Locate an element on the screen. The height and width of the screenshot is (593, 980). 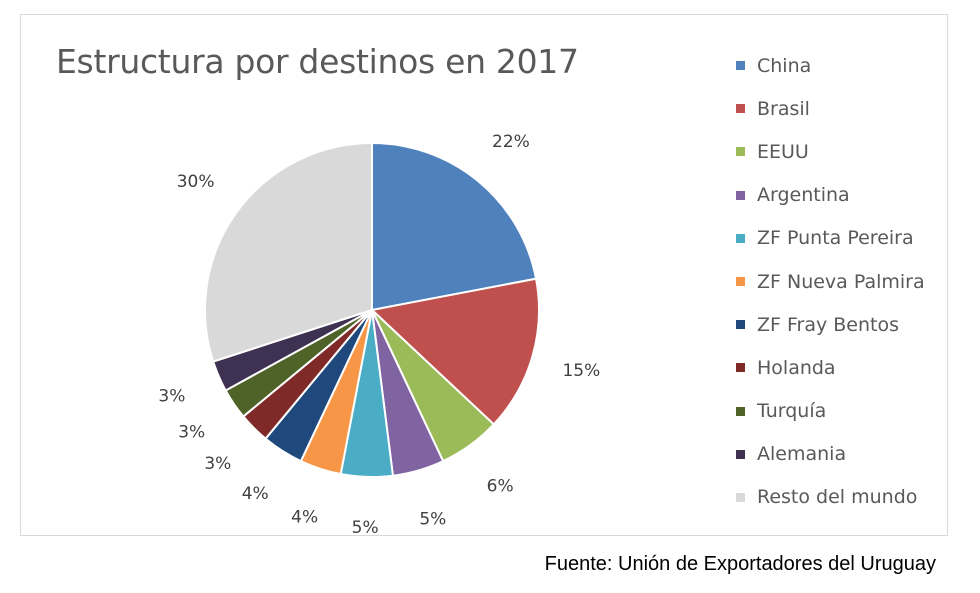
legend-label: ZF Fray Bentos is located at coordinates (828, 324).